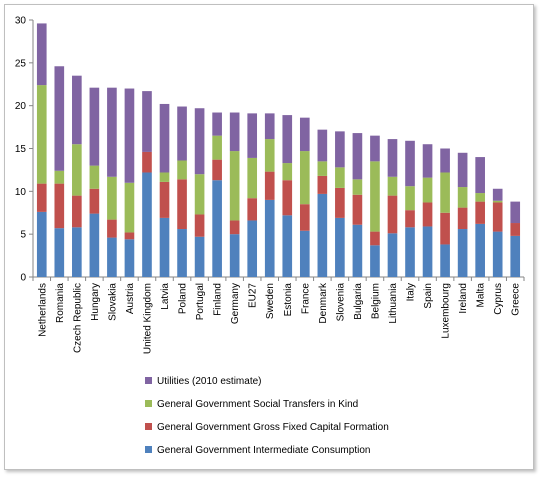 The height and width of the screenshot is (477, 541). I want to click on category-label: Bulgaria, so click(358, 301).